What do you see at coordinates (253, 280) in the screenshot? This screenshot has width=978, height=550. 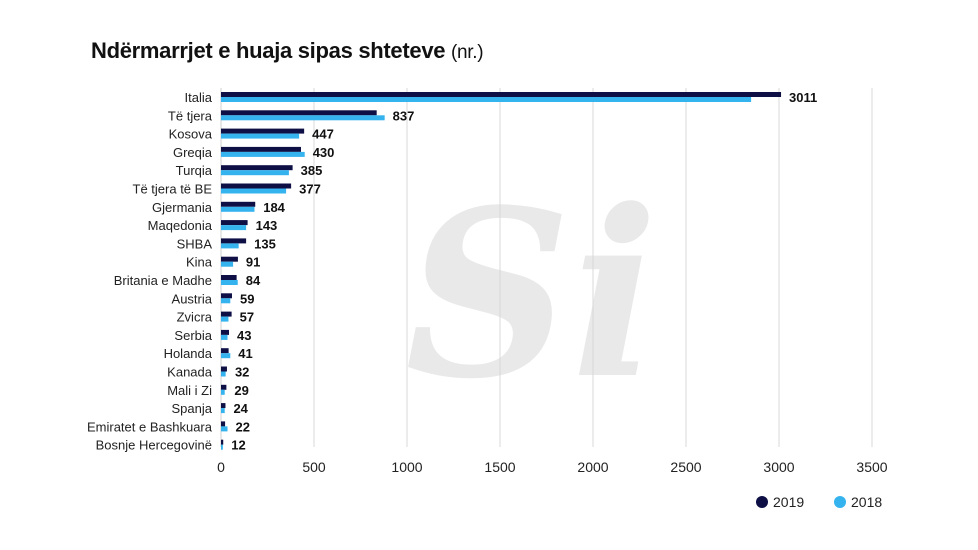 I see `value-label: 84` at bounding box center [253, 280].